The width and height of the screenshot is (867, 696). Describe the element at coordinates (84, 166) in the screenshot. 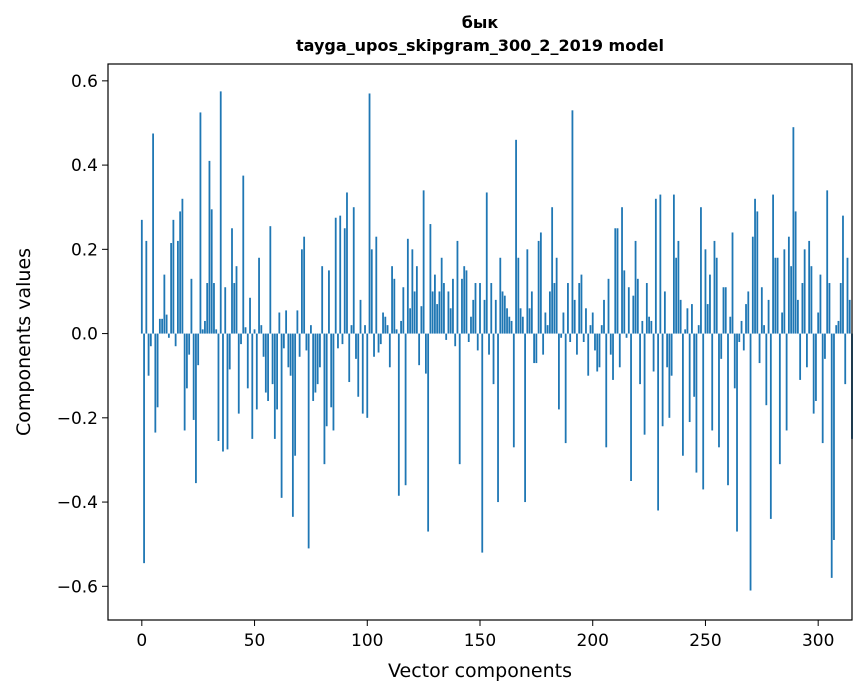

I see `y-tick-label: 0.4` at that location.